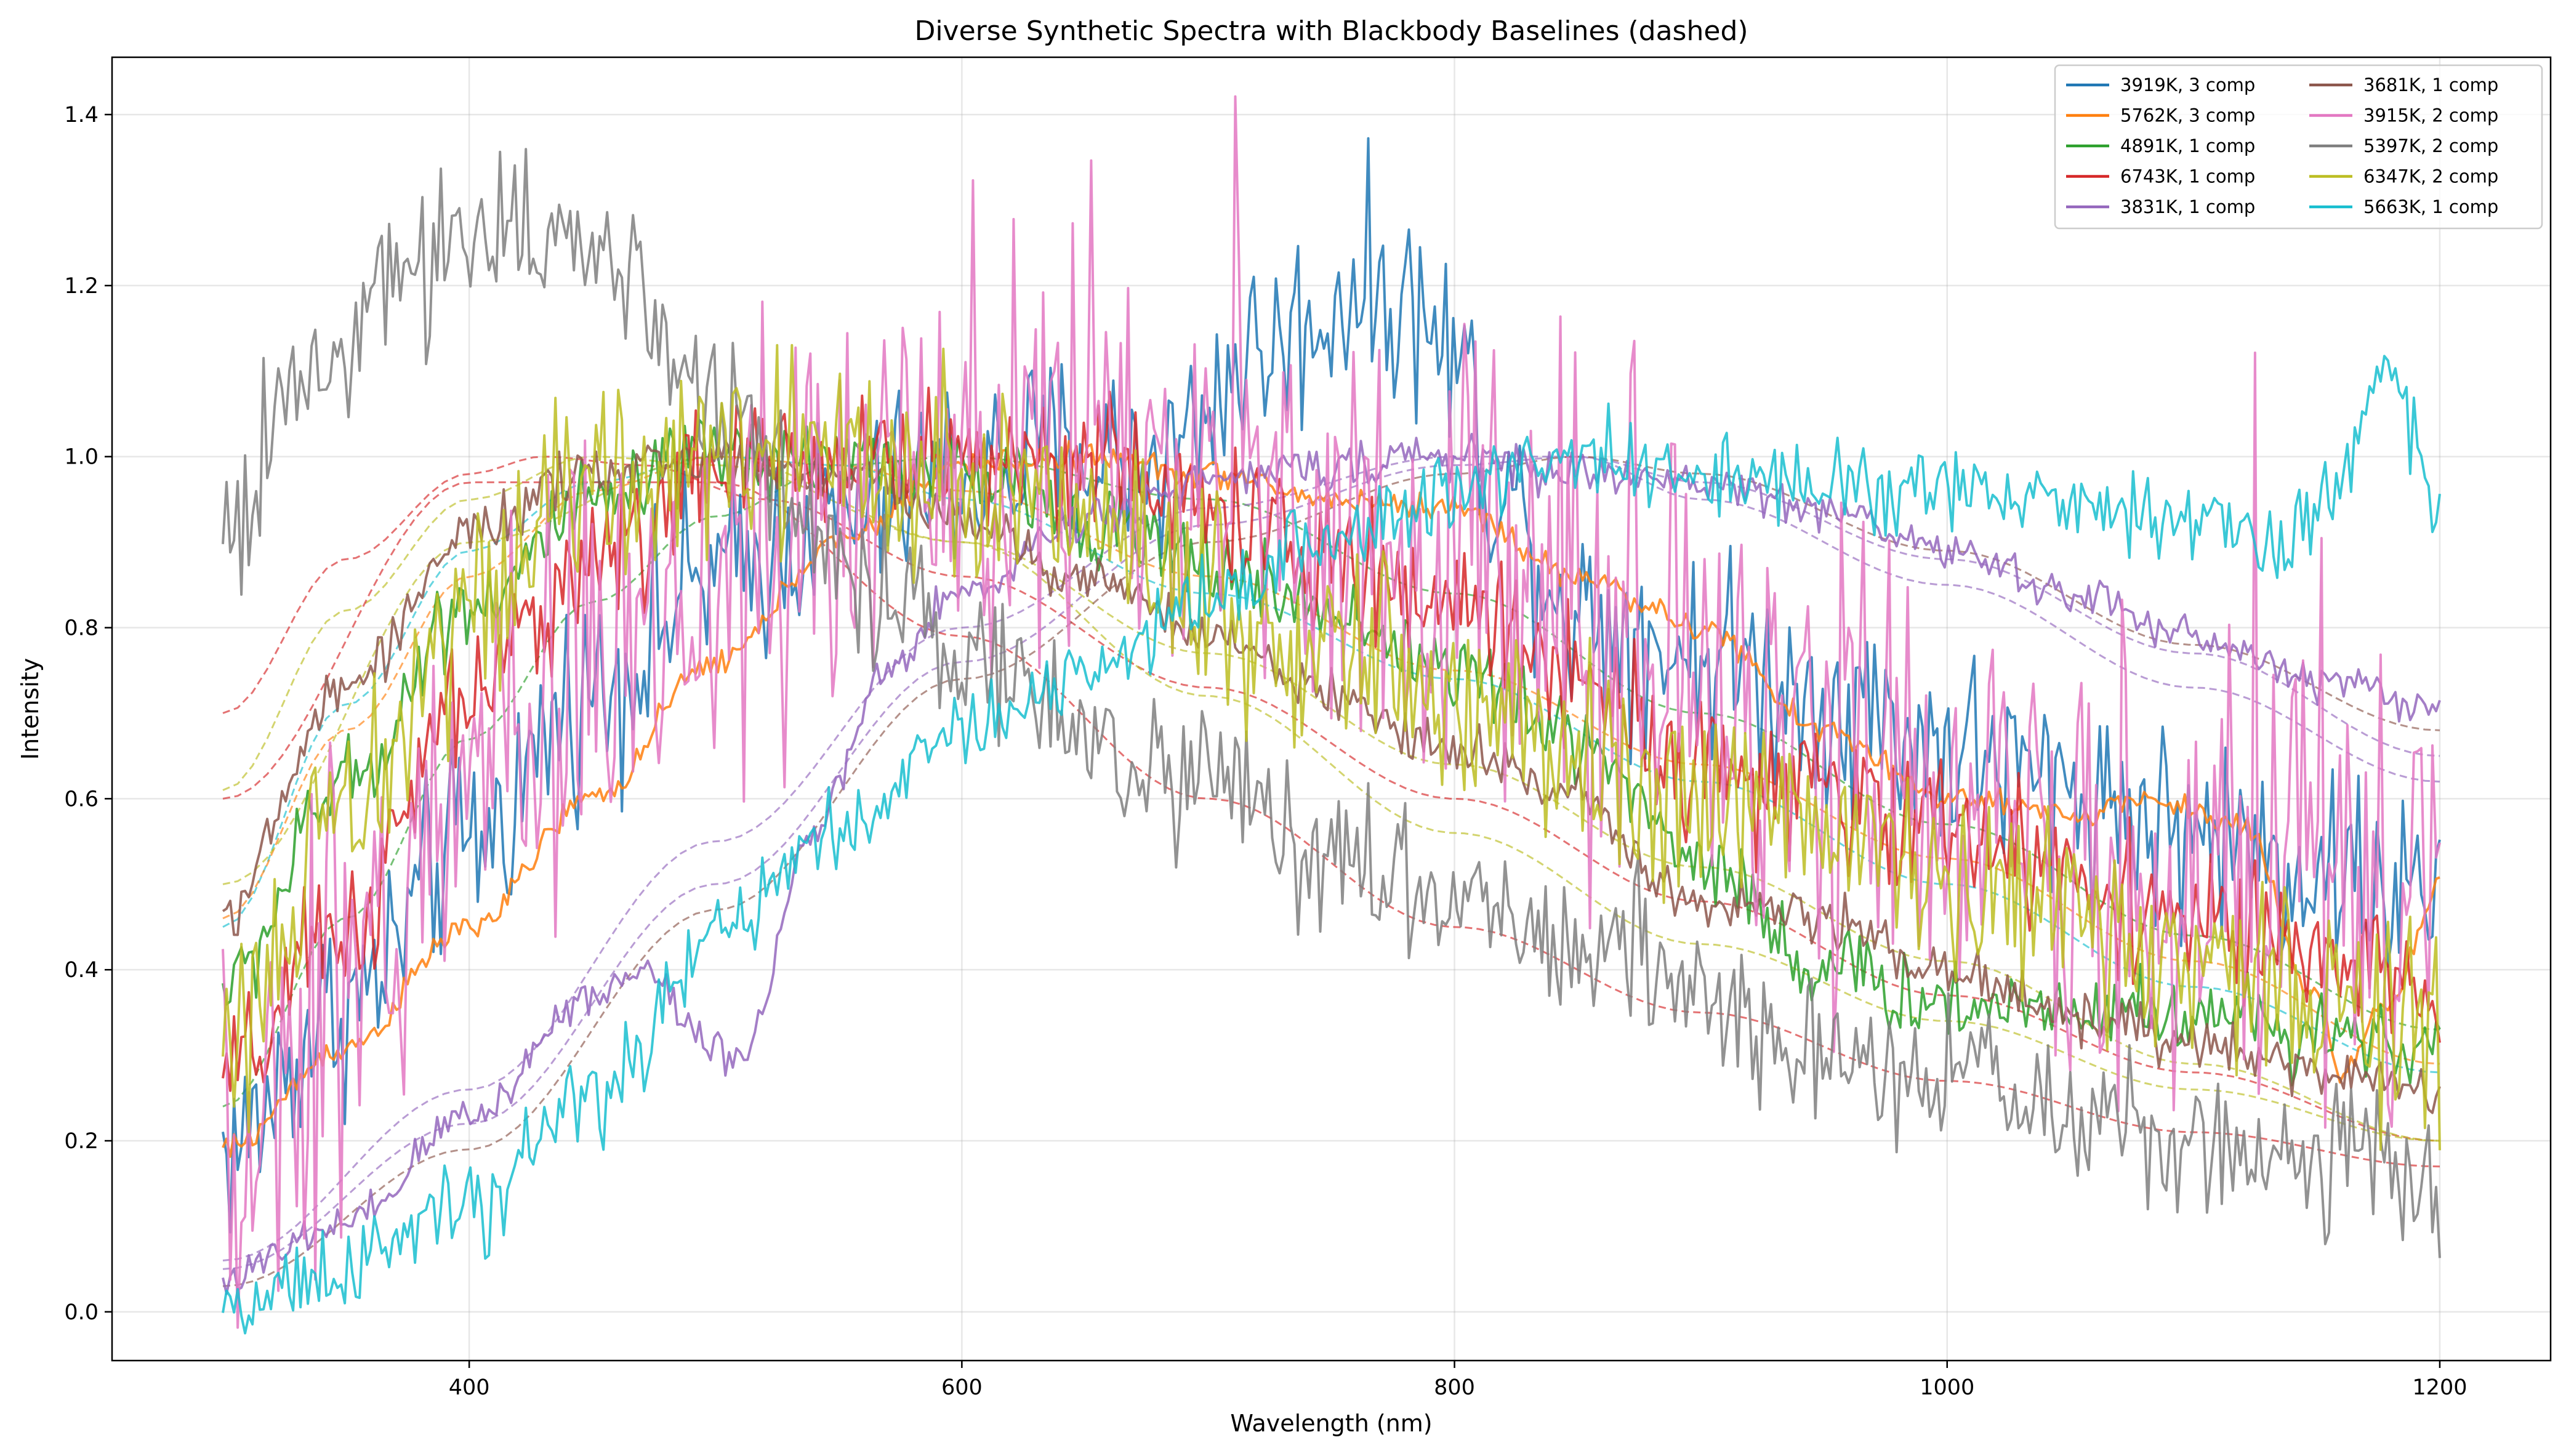 This screenshot has height=1456, width=2566. Describe the element at coordinates (81, 970) in the screenshot. I see `y-tick-label: 0.4` at that location.